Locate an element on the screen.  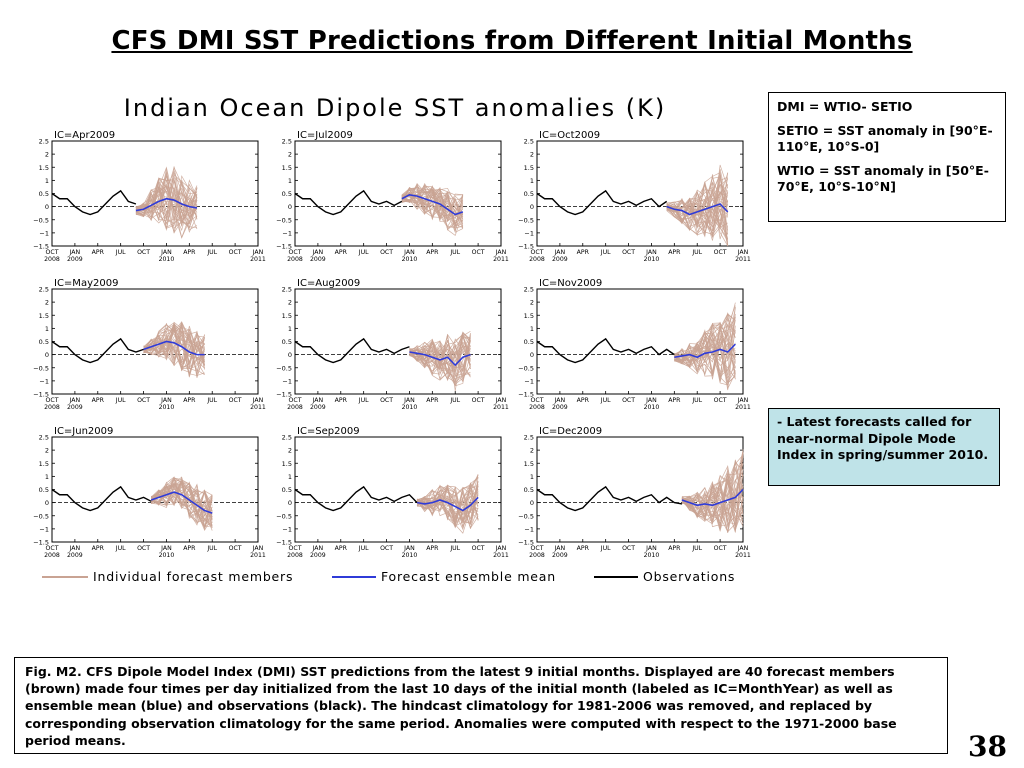
panel-label: IC=Dec2009 is located at coordinates (570, 431).